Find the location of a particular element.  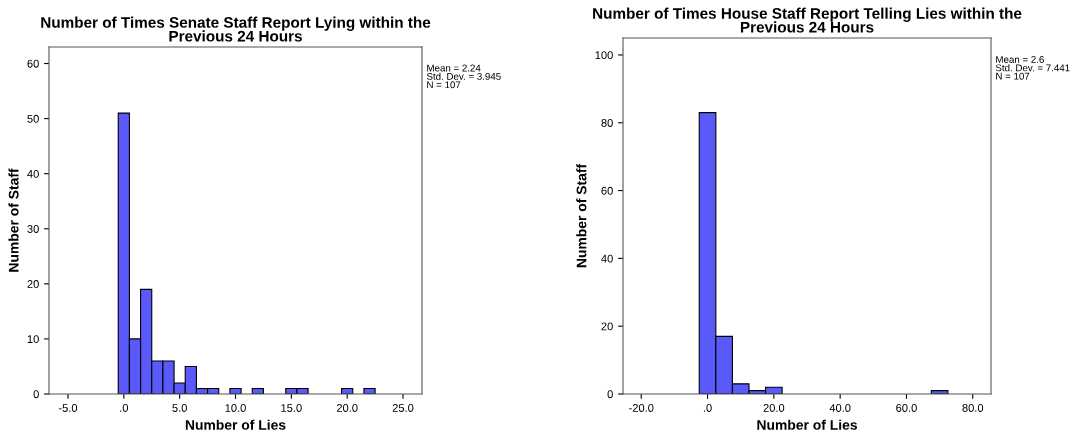

x-tick-label: 5.0 is located at coordinates (179, 408).